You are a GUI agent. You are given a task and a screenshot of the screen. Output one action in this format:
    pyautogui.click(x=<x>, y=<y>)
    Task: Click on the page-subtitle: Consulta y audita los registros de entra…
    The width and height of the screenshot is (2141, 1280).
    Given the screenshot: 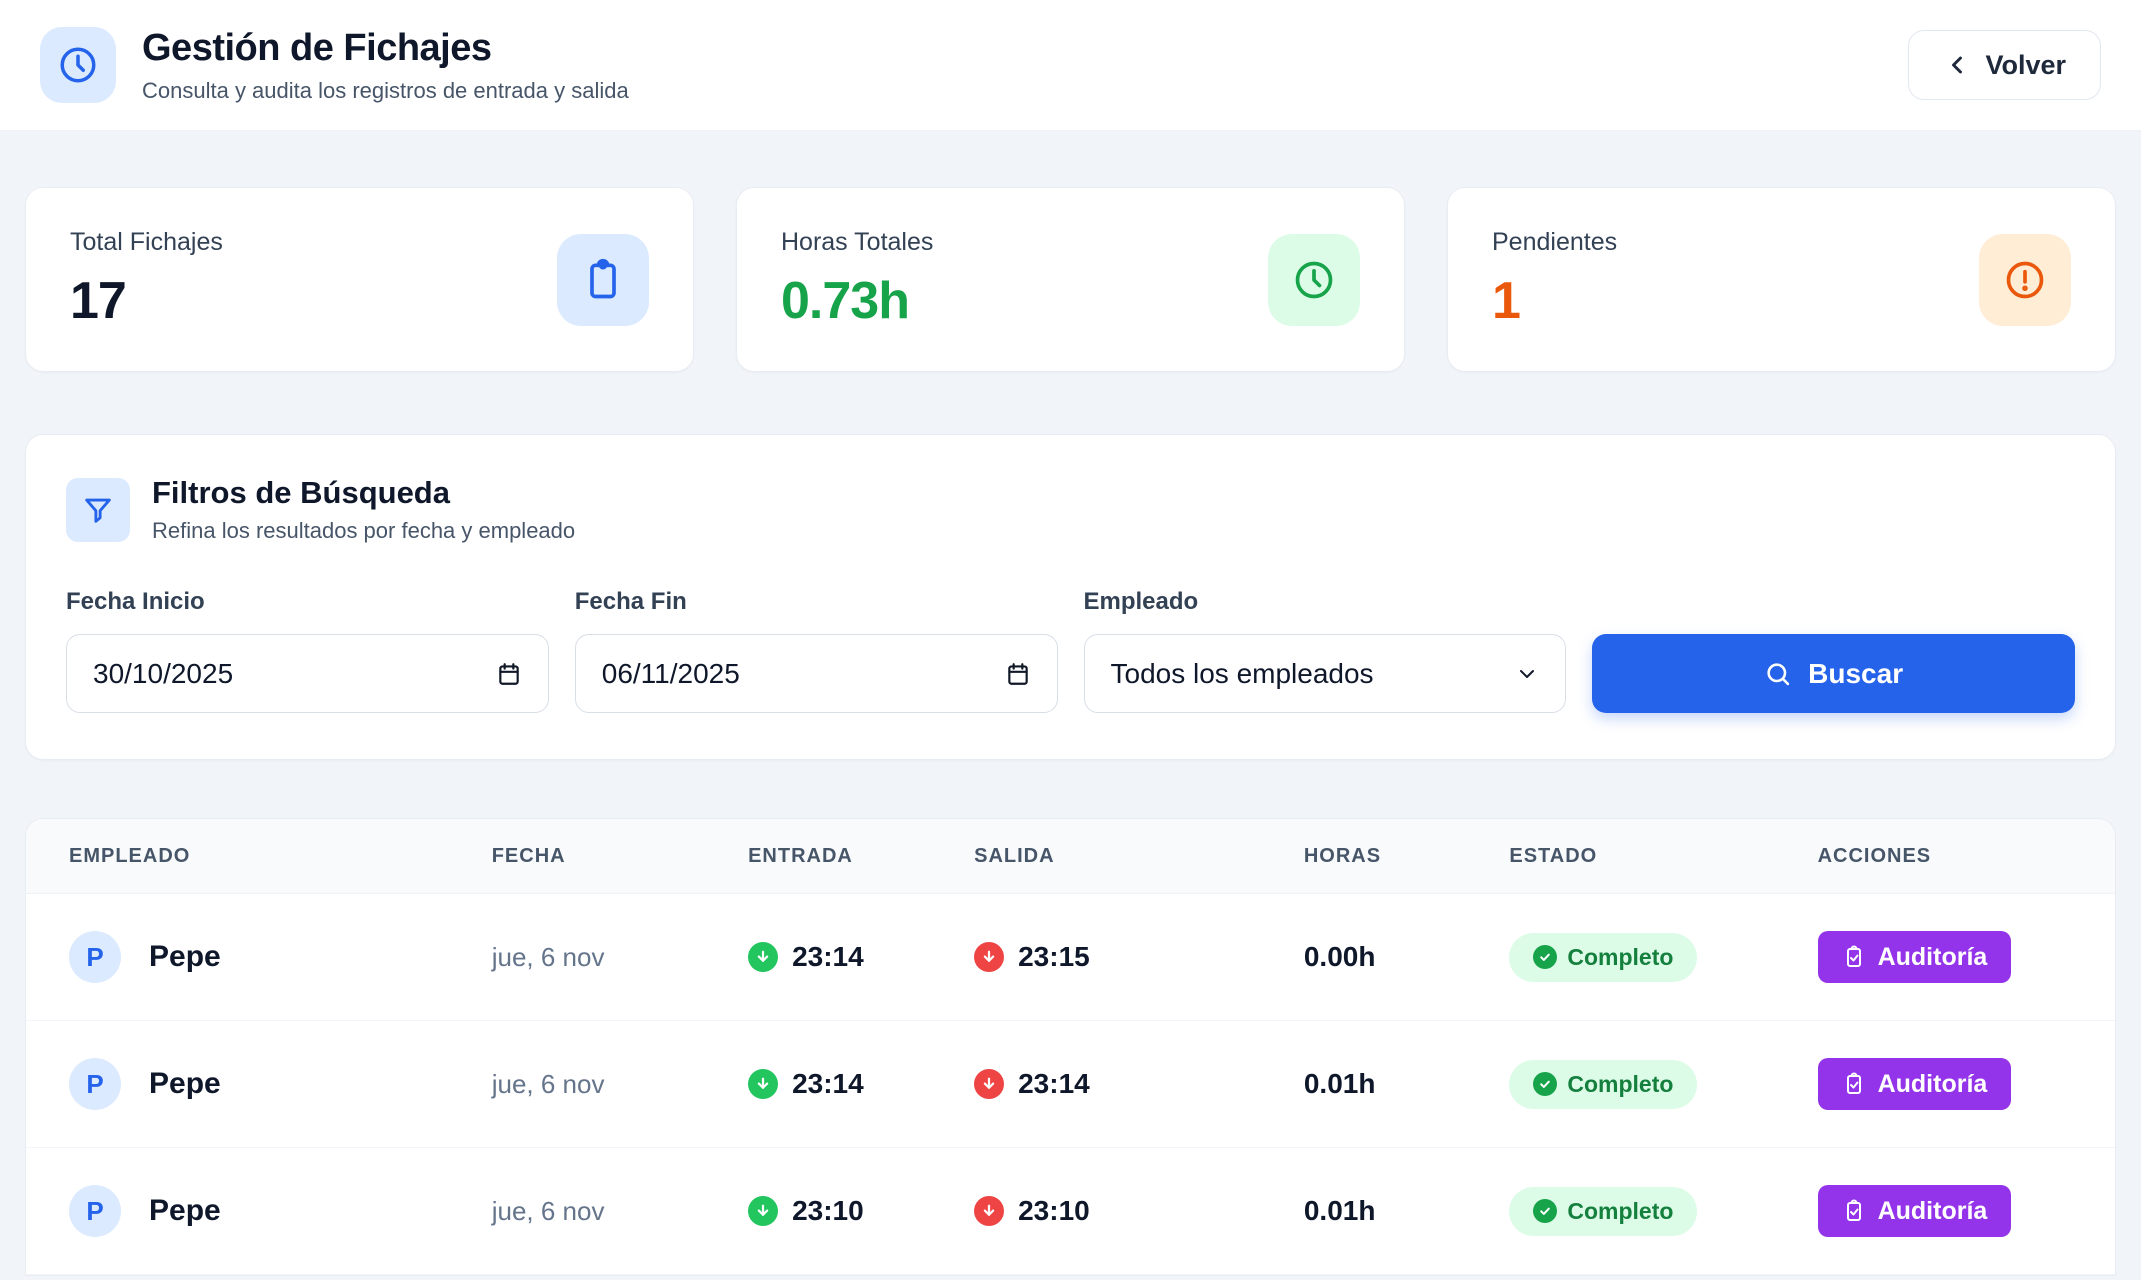 What is the action you would take?
    pyautogui.click(x=385, y=90)
    